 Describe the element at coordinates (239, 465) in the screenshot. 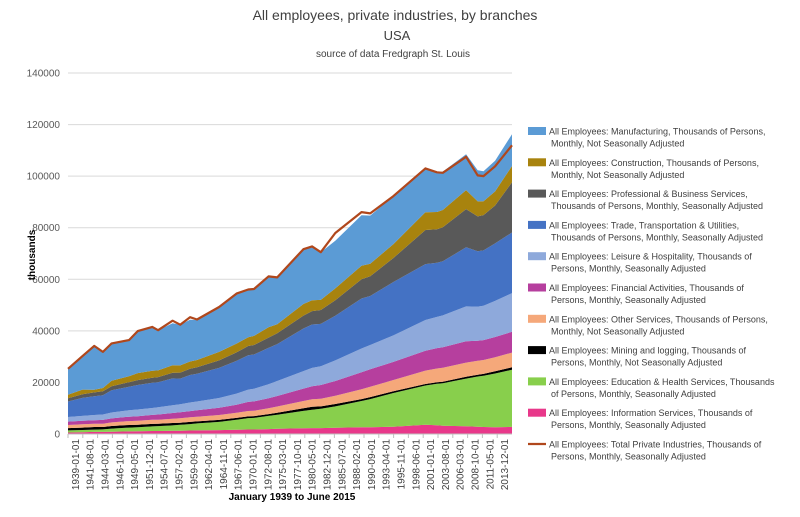

I see `x-tick-label: 1967-06-01` at that location.